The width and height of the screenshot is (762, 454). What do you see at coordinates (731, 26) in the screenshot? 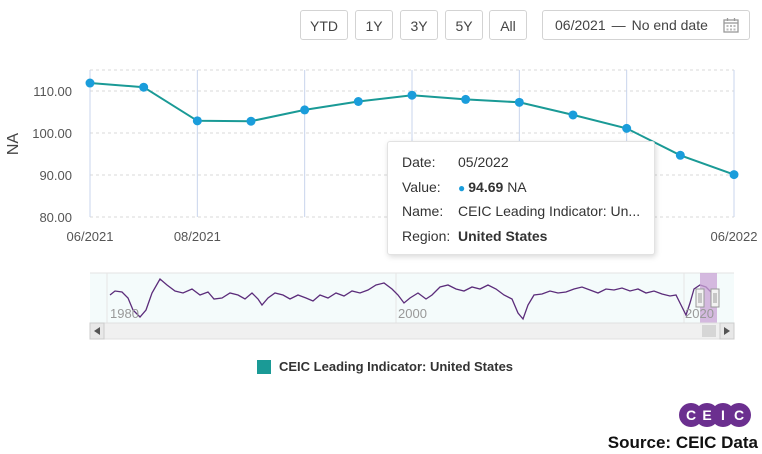
I see `calendar-icon` at bounding box center [731, 26].